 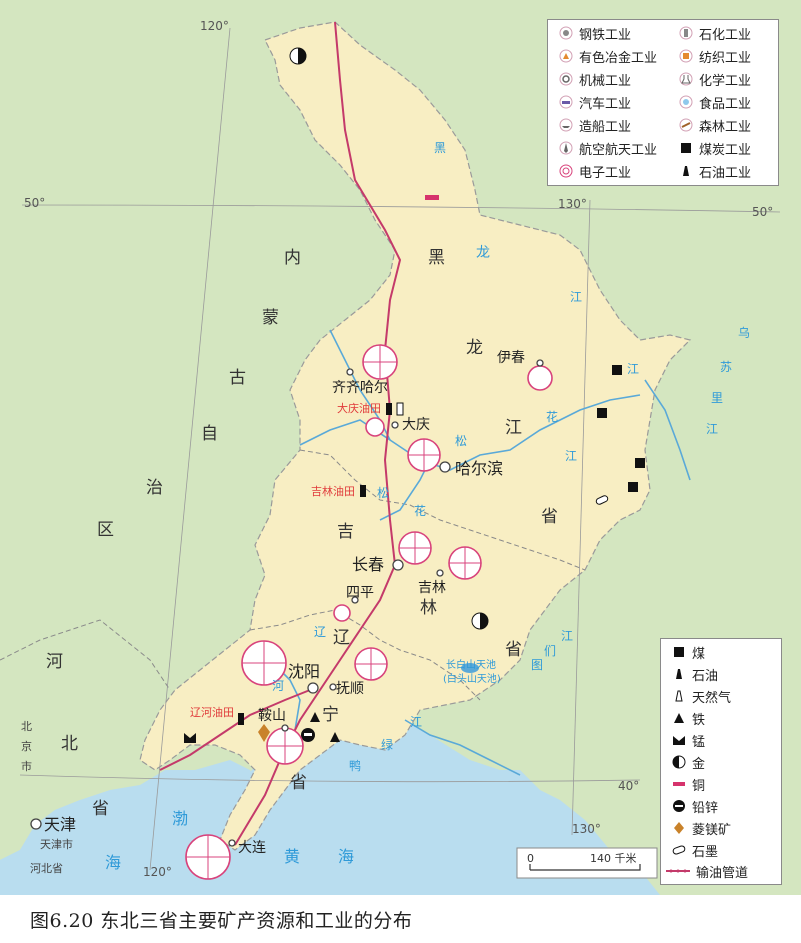 What do you see at coordinates (699, 764) in the screenshot?
I see `legend-gold-label: 金` at bounding box center [699, 764].